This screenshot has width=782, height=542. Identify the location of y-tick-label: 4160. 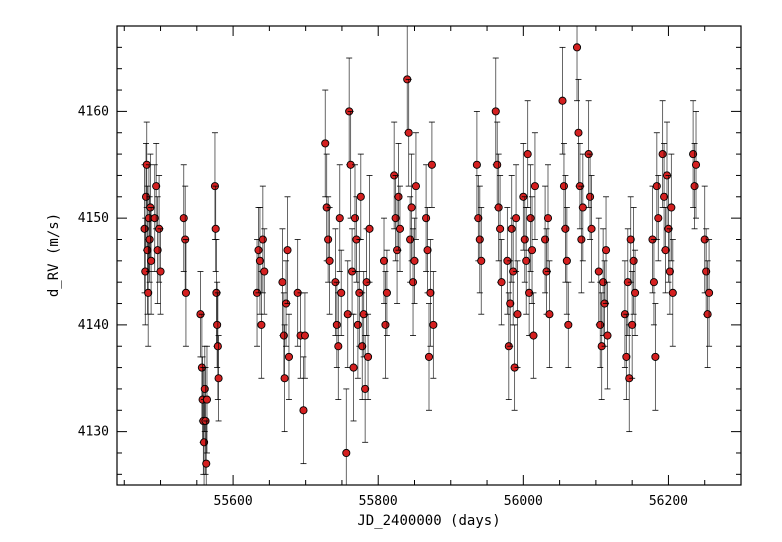
(93, 111).